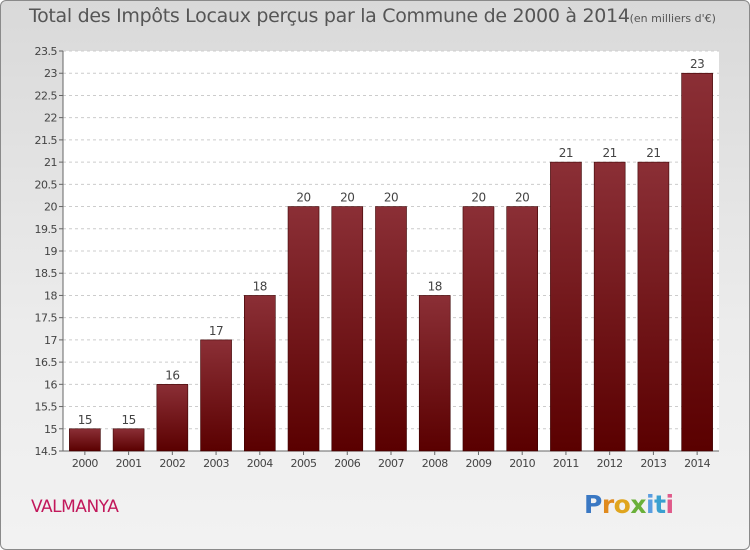  Describe the element at coordinates (46, 318) in the screenshot. I see `y-tick-label: 17.5` at that location.